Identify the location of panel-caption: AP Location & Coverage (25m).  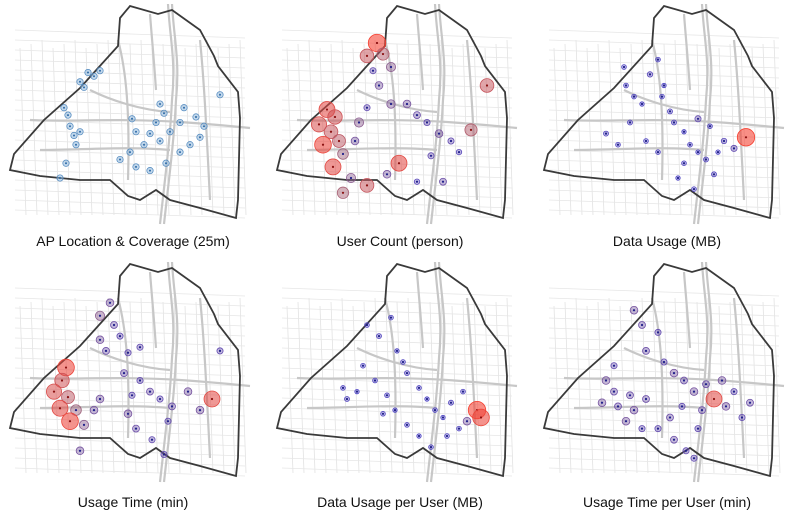
(133, 241).